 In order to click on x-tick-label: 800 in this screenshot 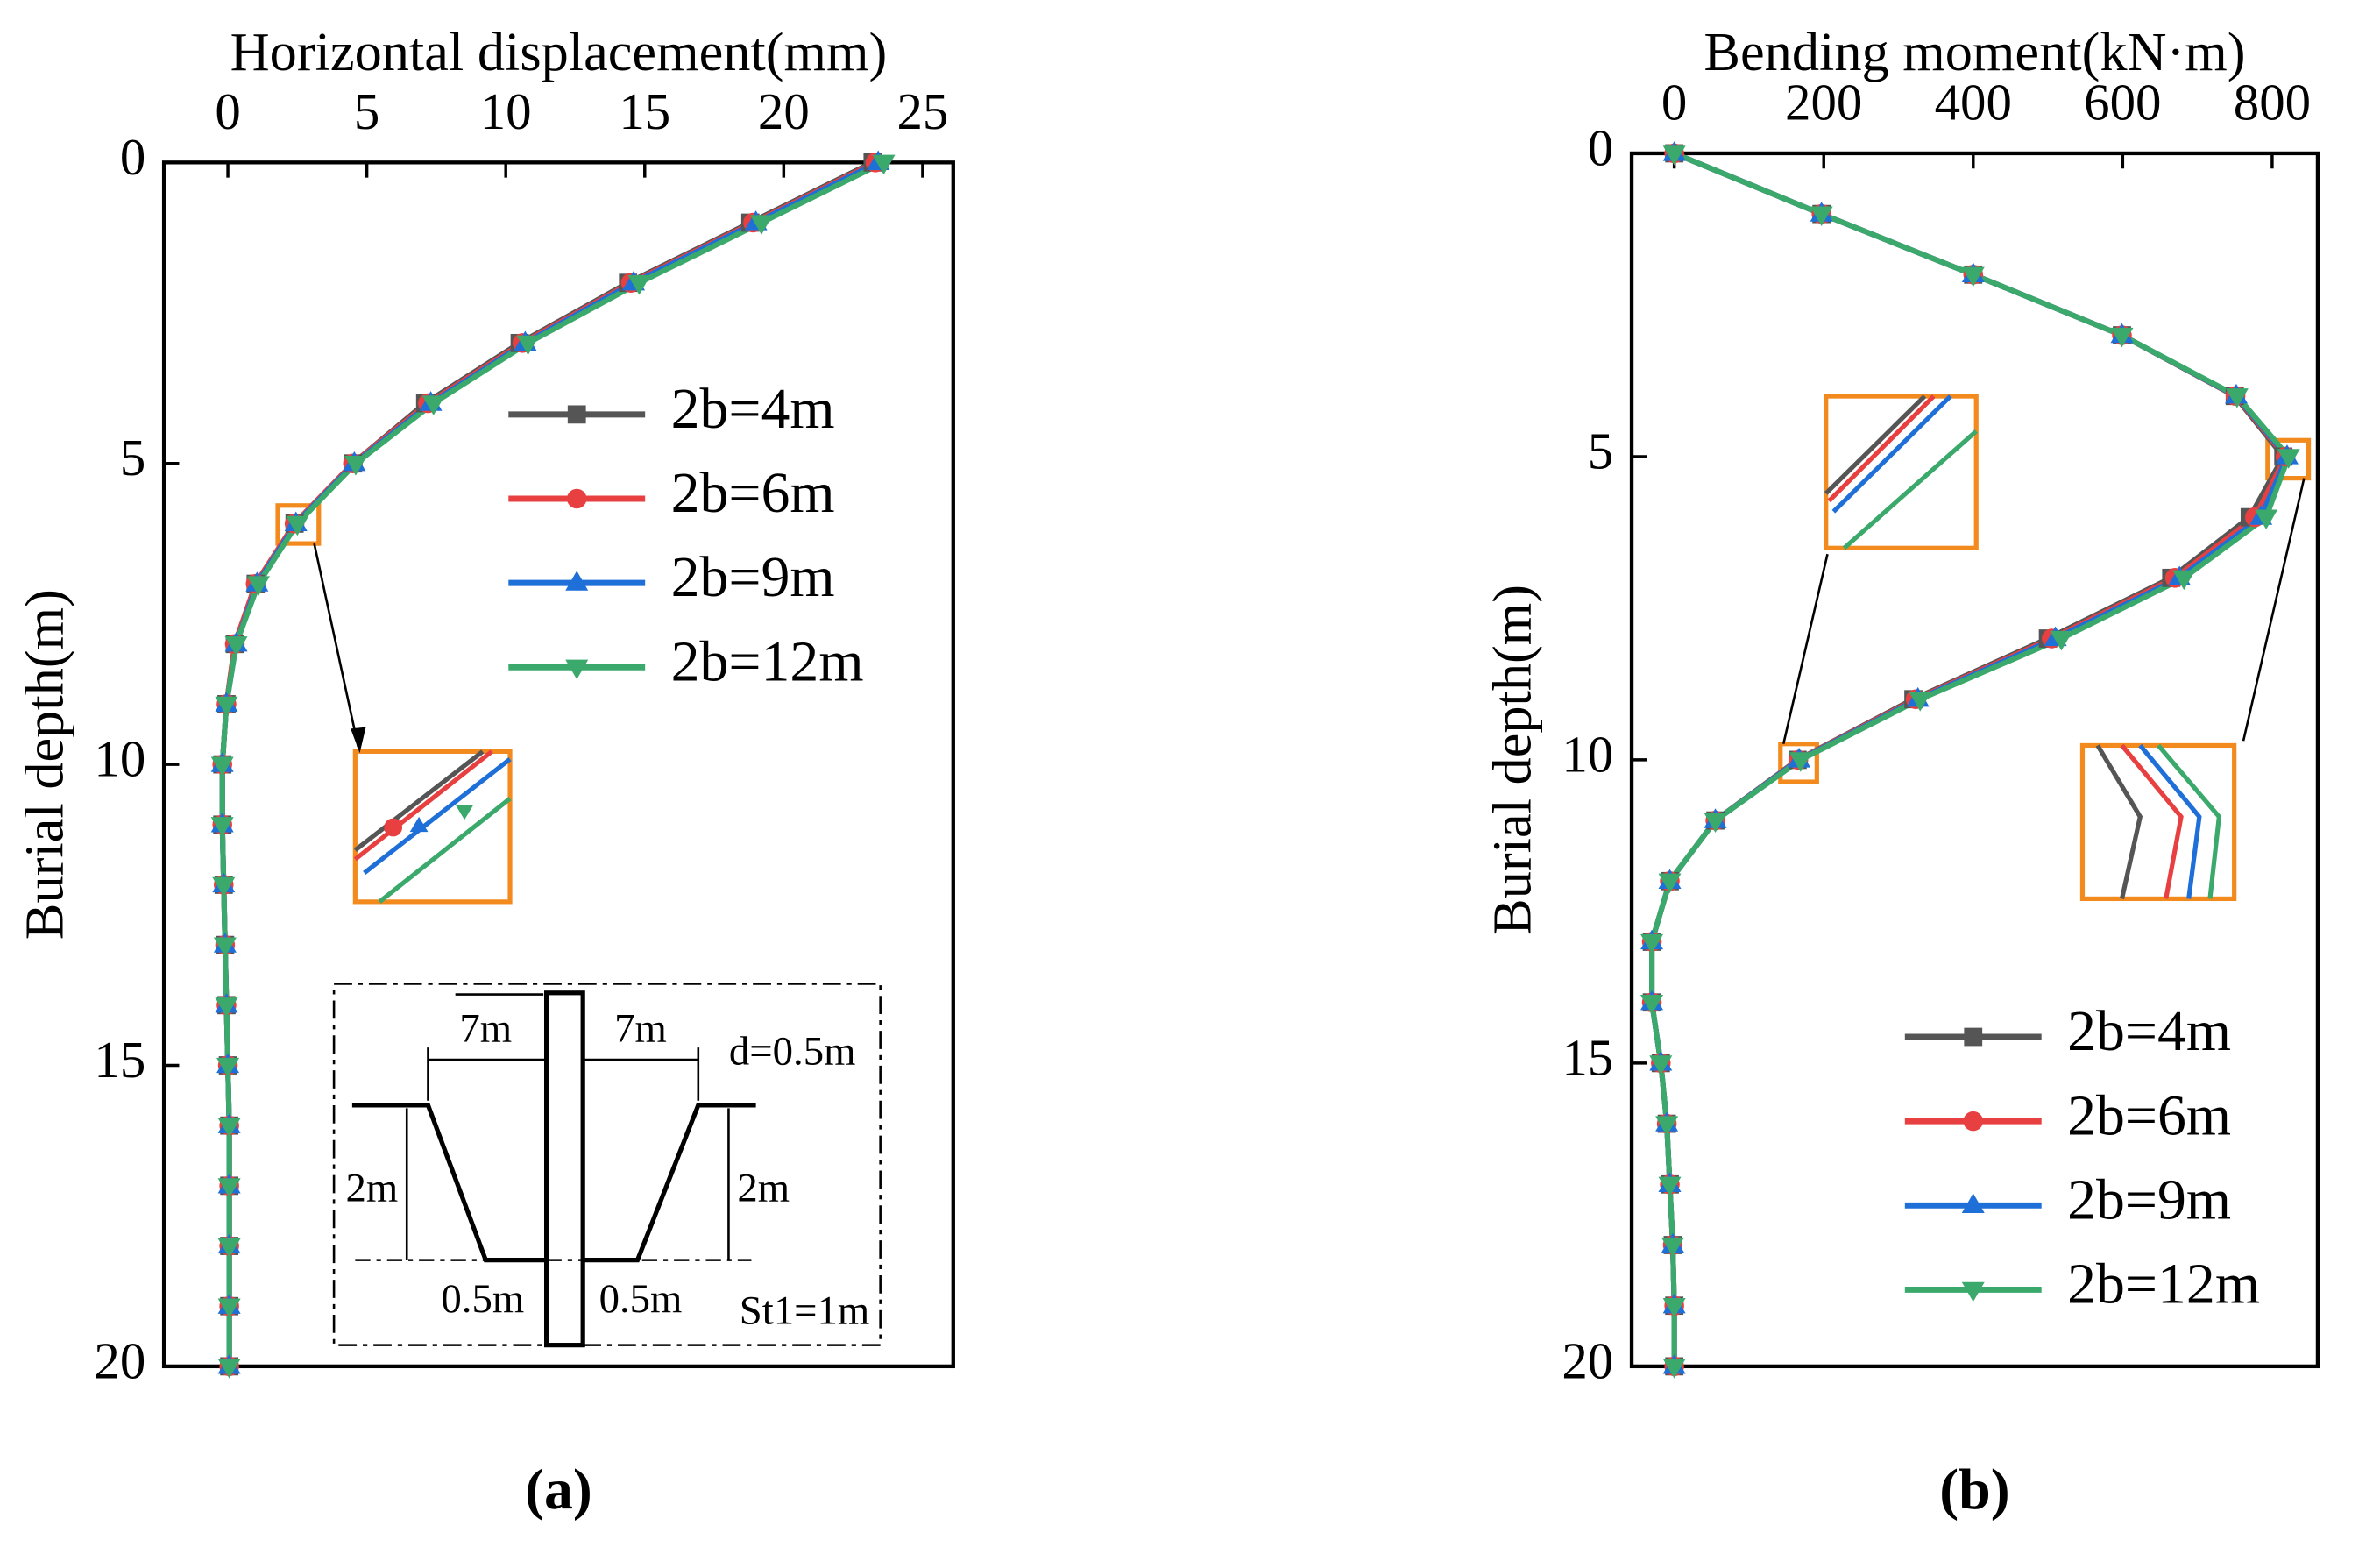, I will do `click(2272, 102)`.